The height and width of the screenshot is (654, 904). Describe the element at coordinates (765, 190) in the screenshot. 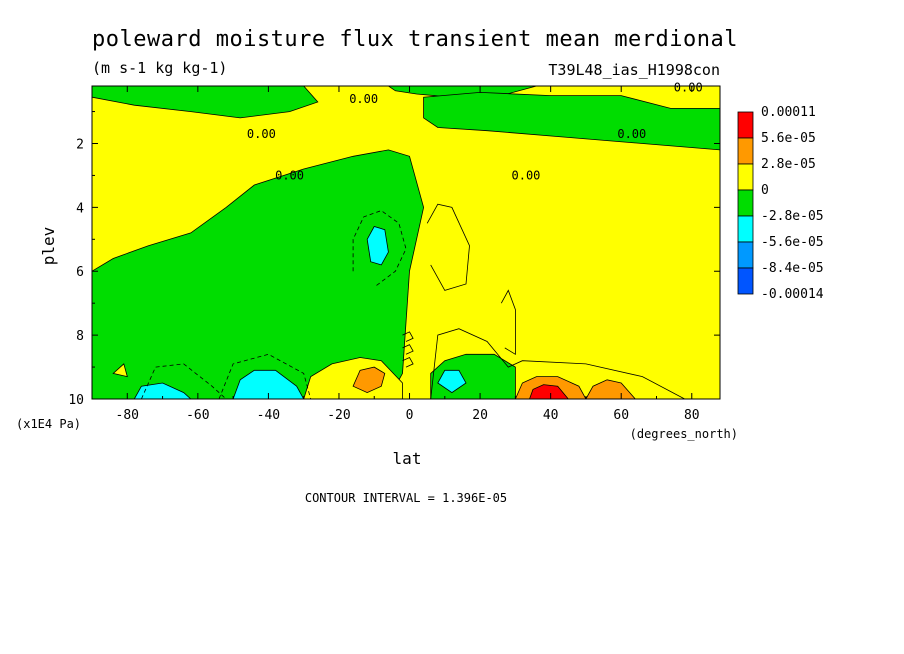

I see `legend-label: 0` at that location.